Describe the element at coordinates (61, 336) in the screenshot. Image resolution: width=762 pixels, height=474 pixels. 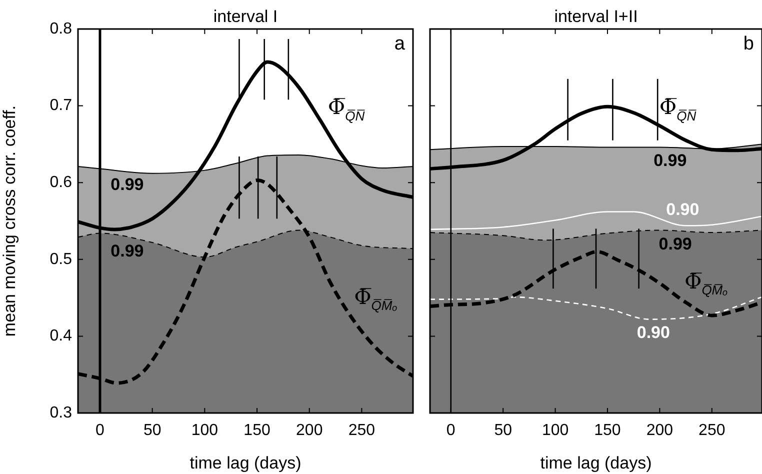
I see `y-tick-label: 0.4` at that location.